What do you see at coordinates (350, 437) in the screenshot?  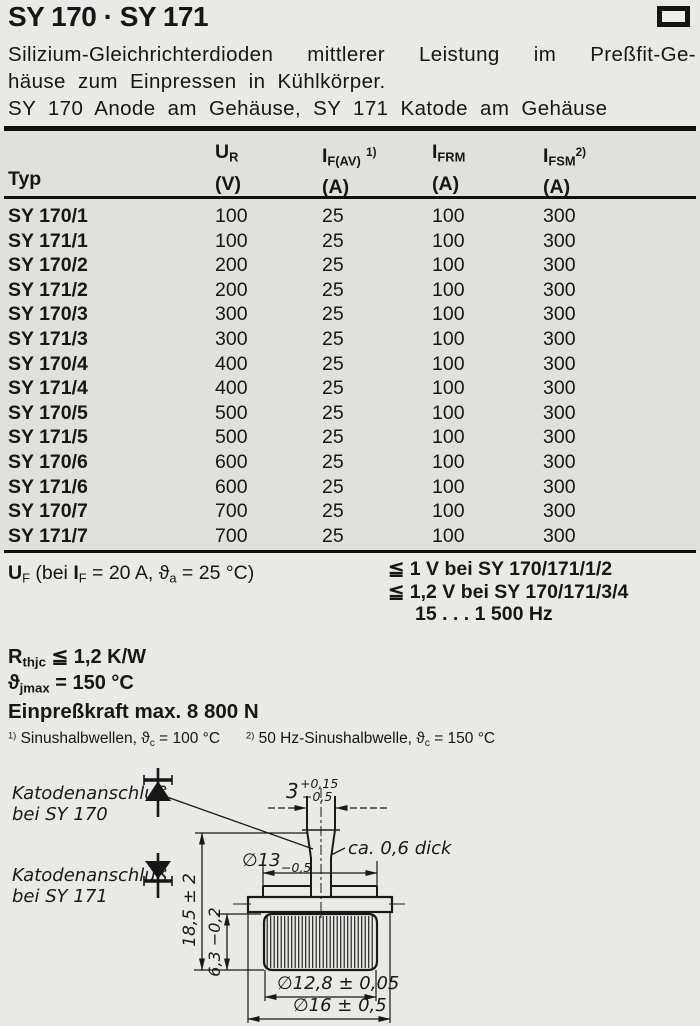 I see `table-row: SY 171/5 500 25 100 300` at bounding box center [350, 437].